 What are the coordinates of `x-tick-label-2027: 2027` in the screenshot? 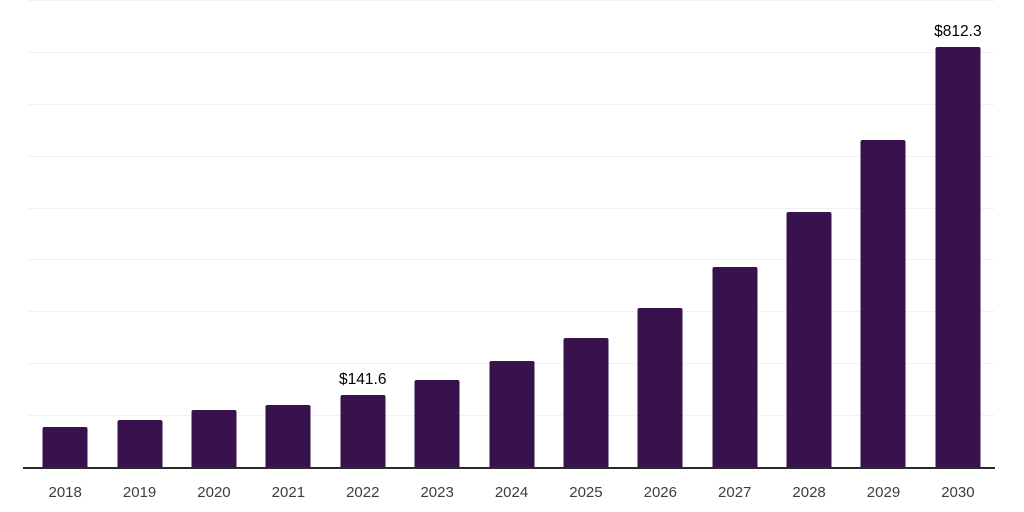 It's located at (735, 492).